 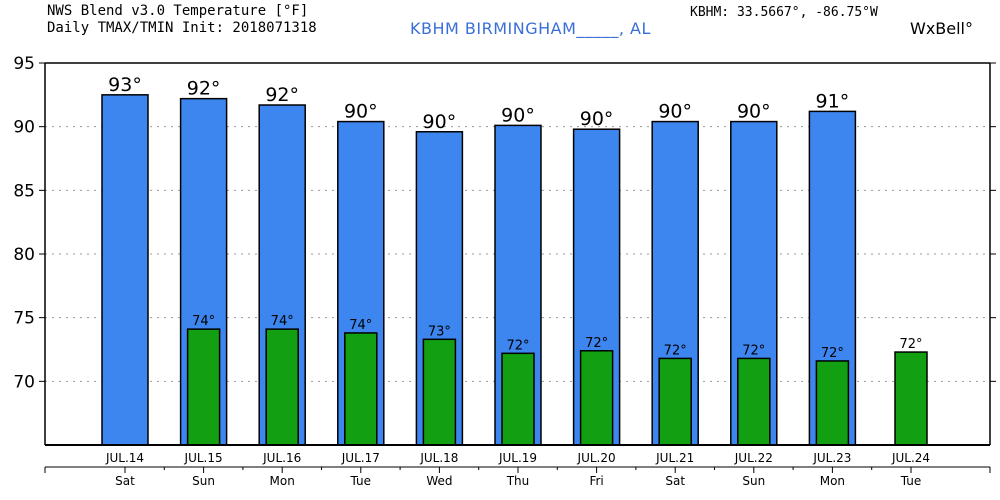 What do you see at coordinates (530, 28) in the screenshot?
I see `station-name: KBHM BIRMINGHAM_____, AL` at bounding box center [530, 28].